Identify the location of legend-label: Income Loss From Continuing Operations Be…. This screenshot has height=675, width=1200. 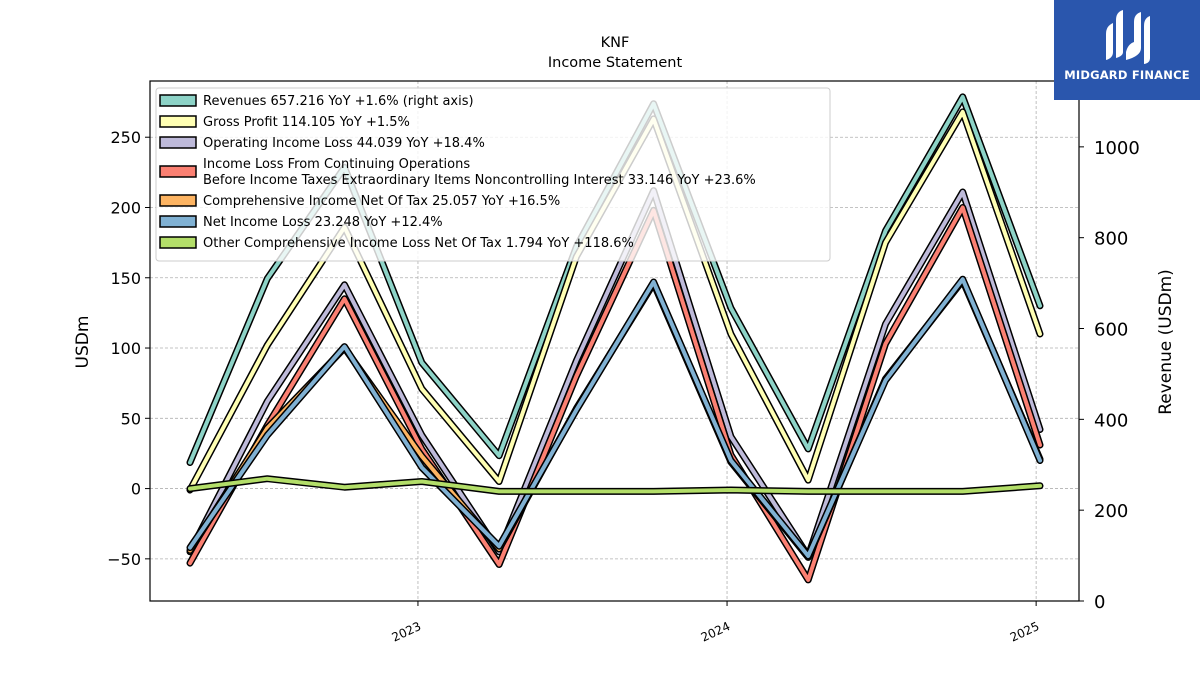
(479, 172).